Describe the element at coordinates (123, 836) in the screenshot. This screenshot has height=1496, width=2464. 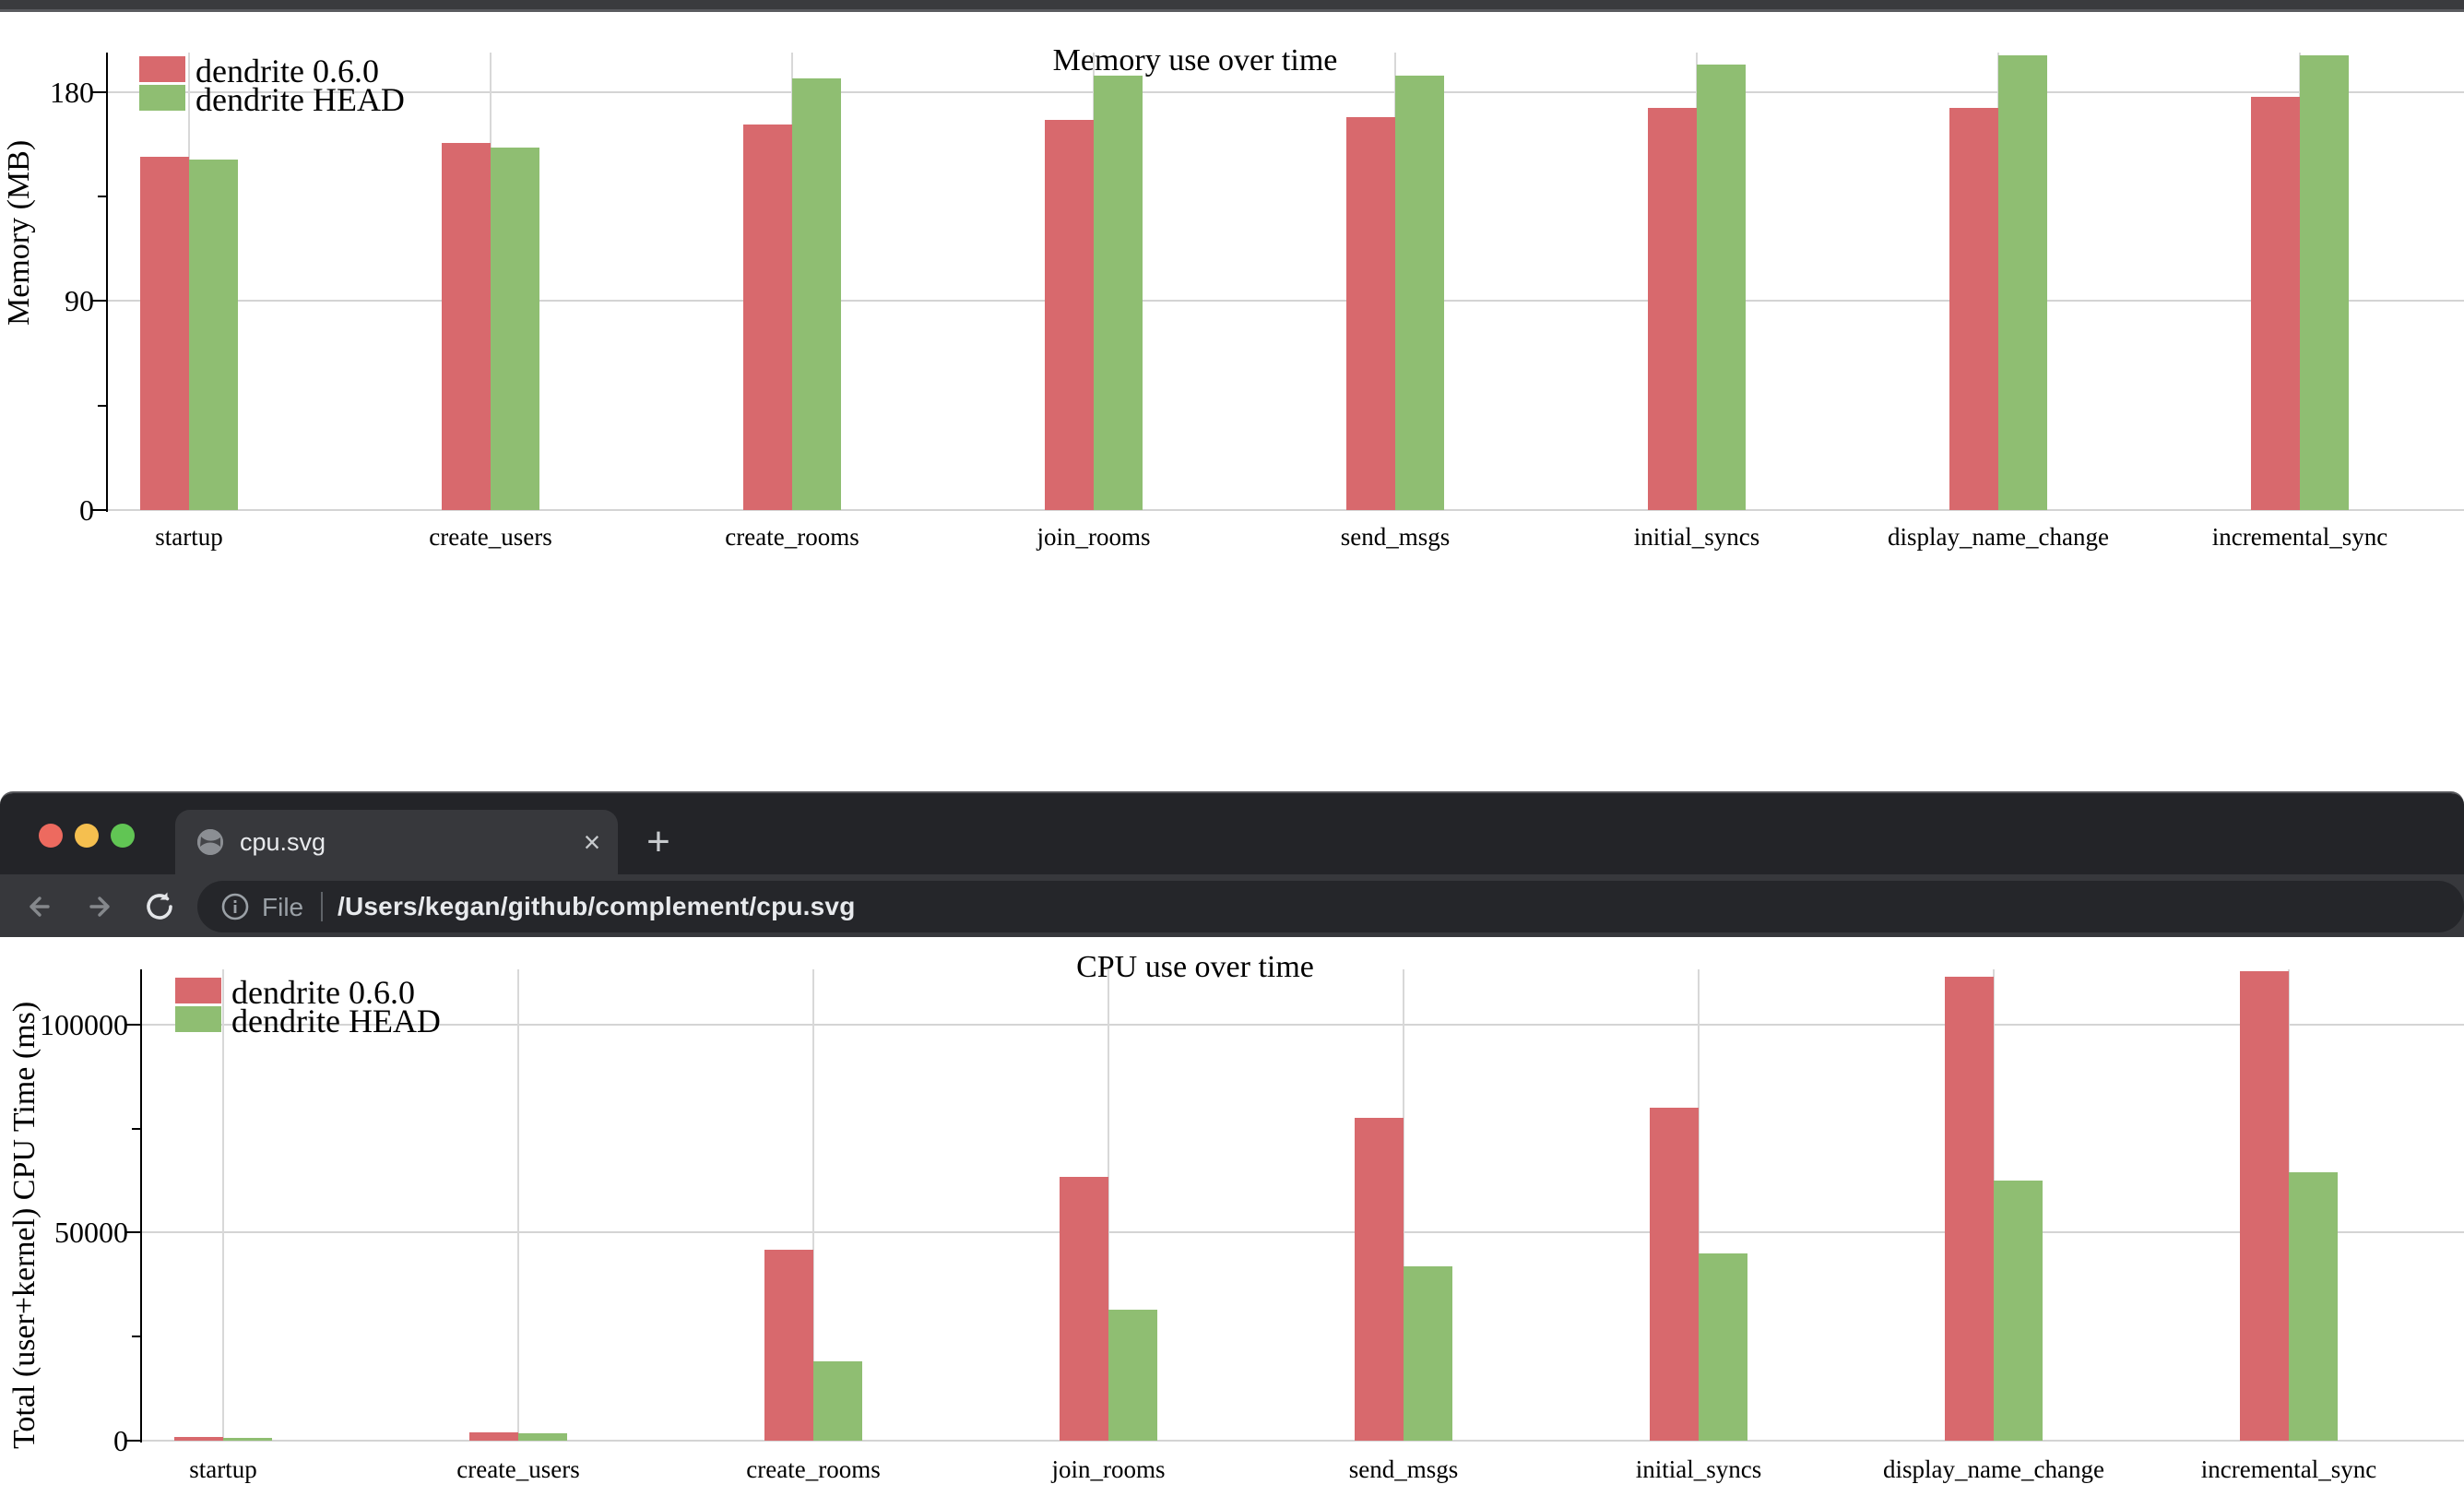
I see `traffic-light-zoom-button` at that location.